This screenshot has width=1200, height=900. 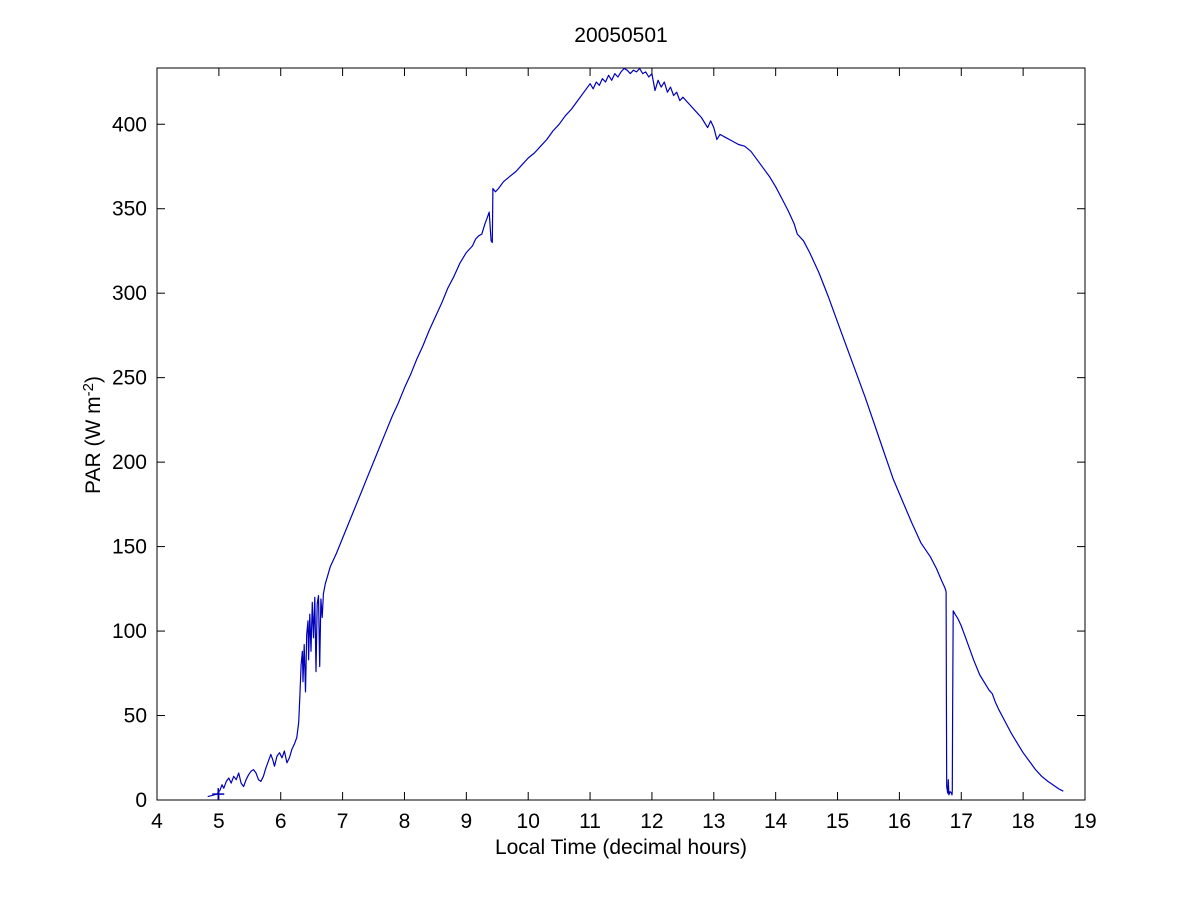 What do you see at coordinates (776, 821) in the screenshot?
I see `x-tick-label: 14` at bounding box center [776, 821].